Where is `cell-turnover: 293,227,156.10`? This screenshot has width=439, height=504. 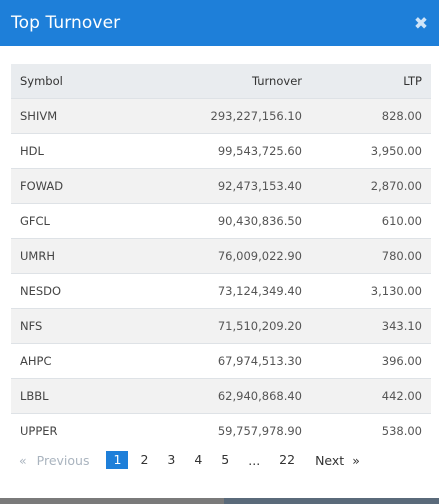
cell-turnover: 293,227,156.10 is located at coordinates (256, 115).